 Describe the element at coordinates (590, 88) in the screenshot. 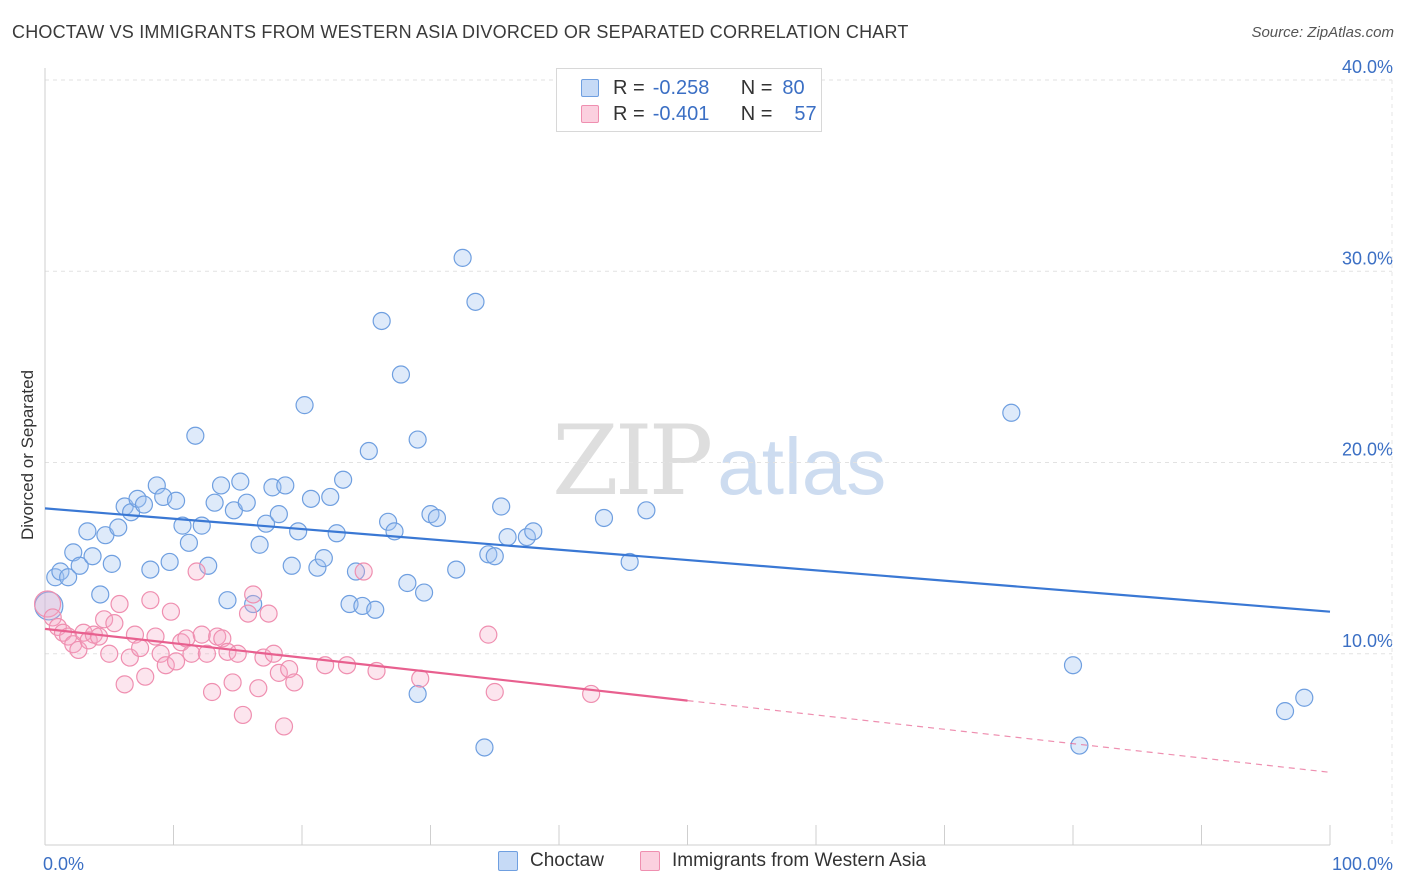

I see `legend-swatch-choctaw` at that location.